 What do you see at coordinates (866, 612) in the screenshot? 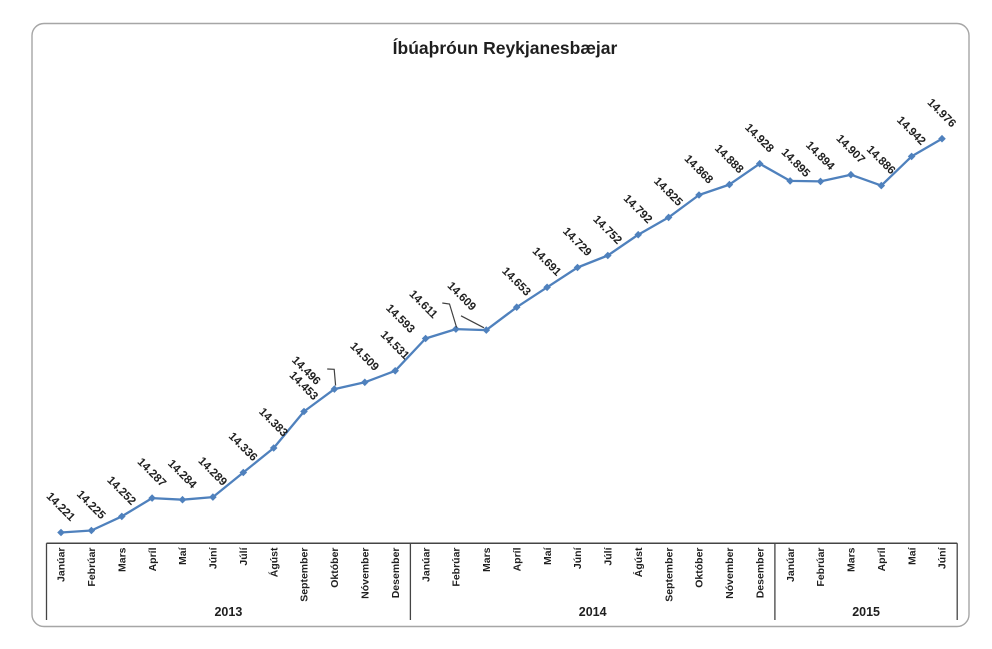
I see `svg-text: 2015` at bounding box center [866, 612].